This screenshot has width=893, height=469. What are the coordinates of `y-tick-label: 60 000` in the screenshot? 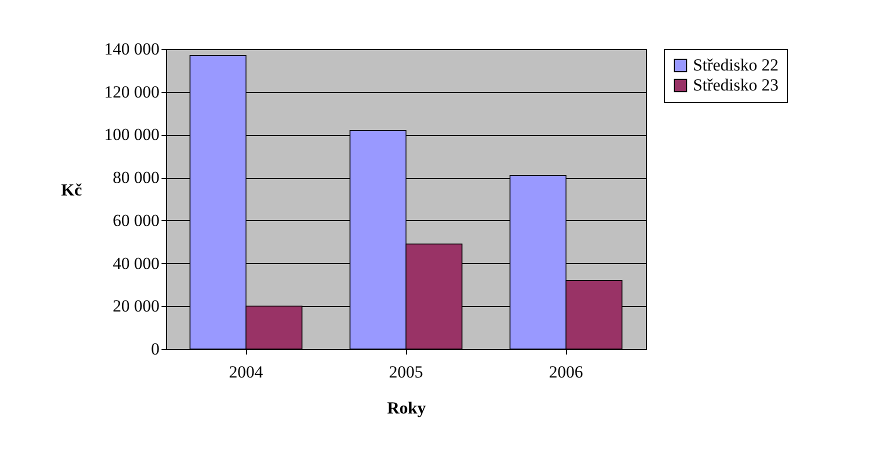 It's located at (136, 220).